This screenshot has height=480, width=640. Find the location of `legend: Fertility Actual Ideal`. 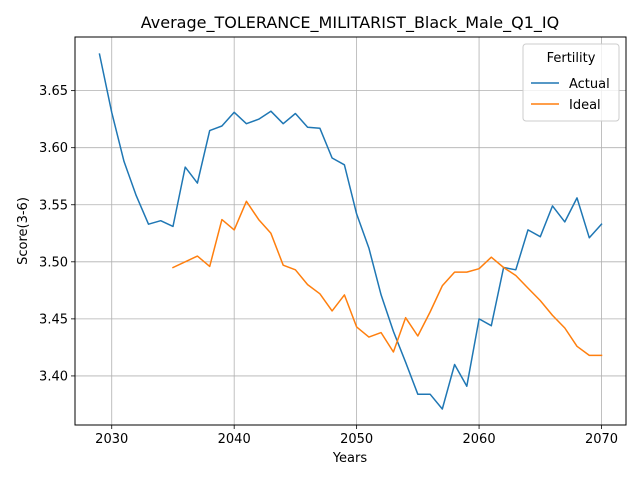

legend: Fertility Actual Ideal is located at coordinates (571, 82).